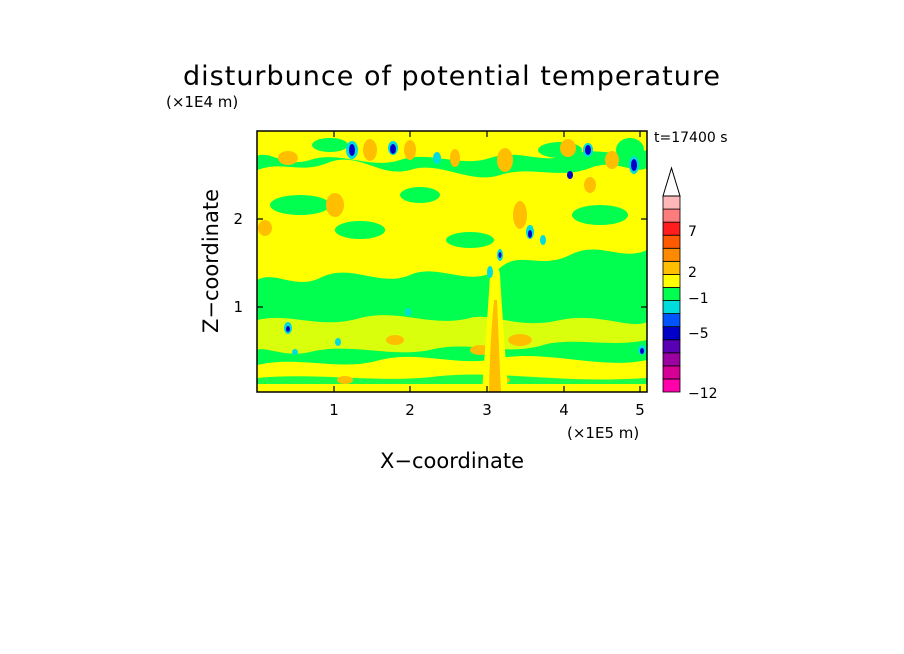  I want to click on y-axis-label: Z−coordinate, so click(211, 261).